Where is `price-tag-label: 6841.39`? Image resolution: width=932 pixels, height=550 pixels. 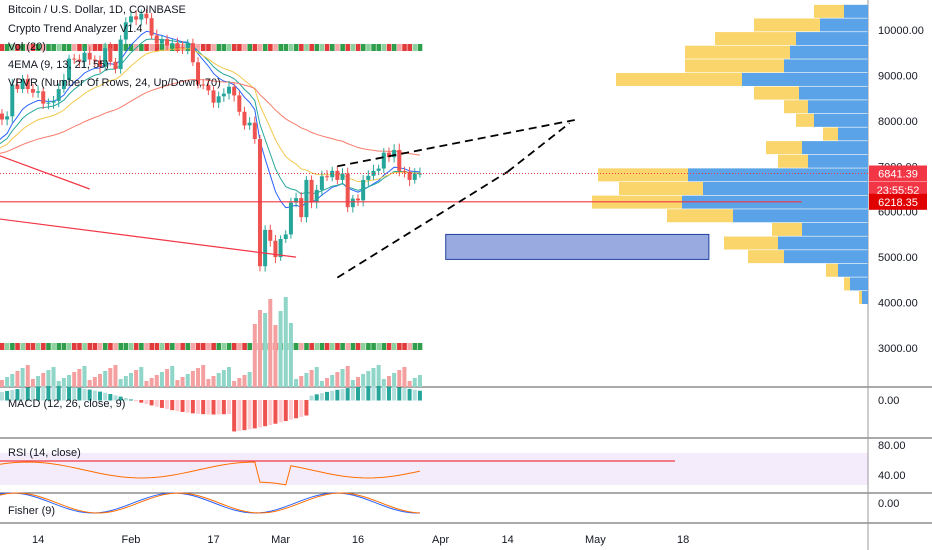
price-tag-label: 6841.39 is located at coordinates (898, 174).